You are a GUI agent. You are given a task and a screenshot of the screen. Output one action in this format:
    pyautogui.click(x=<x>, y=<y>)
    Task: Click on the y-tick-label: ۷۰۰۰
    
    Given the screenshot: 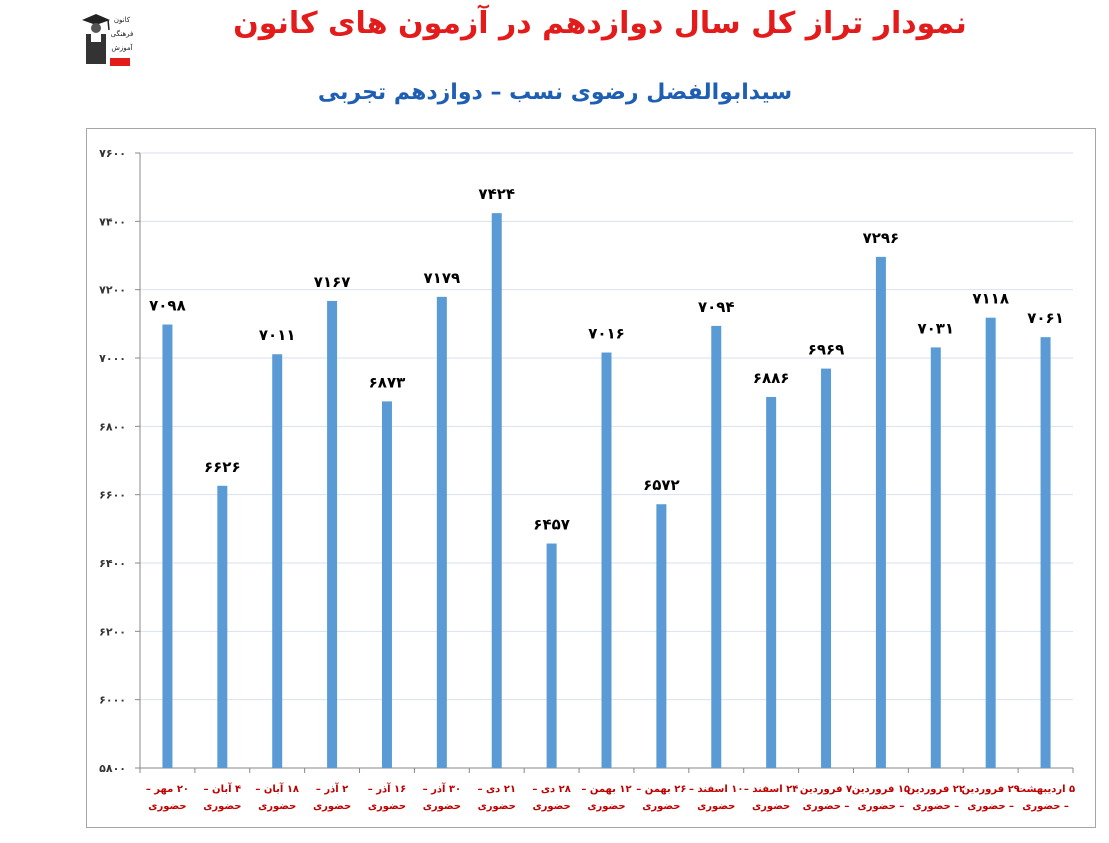 What is the action you would take?
    pyautogui.click(x=112, y=358)
    